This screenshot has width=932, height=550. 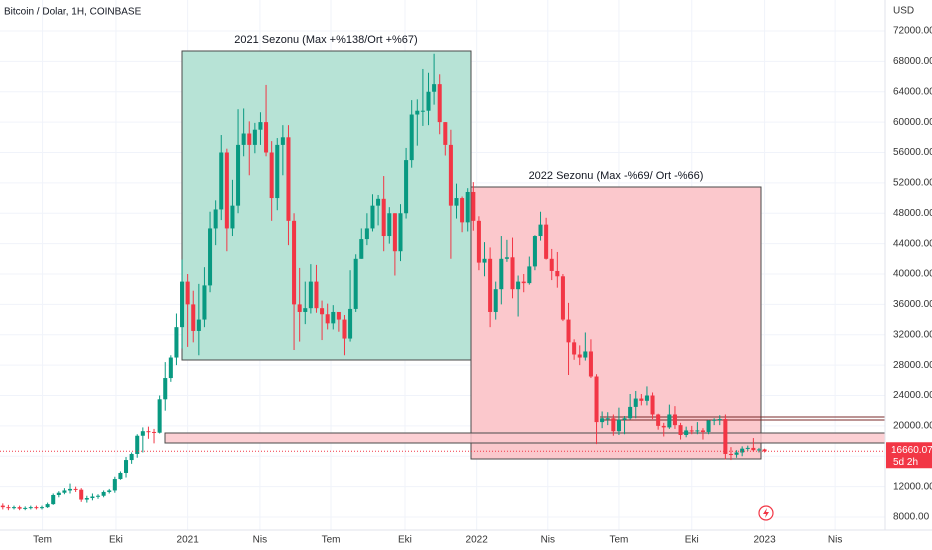 I want to click on chart-title: Bitcoin / Dolar, 1H, COINBASE, so click(x=73, y=12).